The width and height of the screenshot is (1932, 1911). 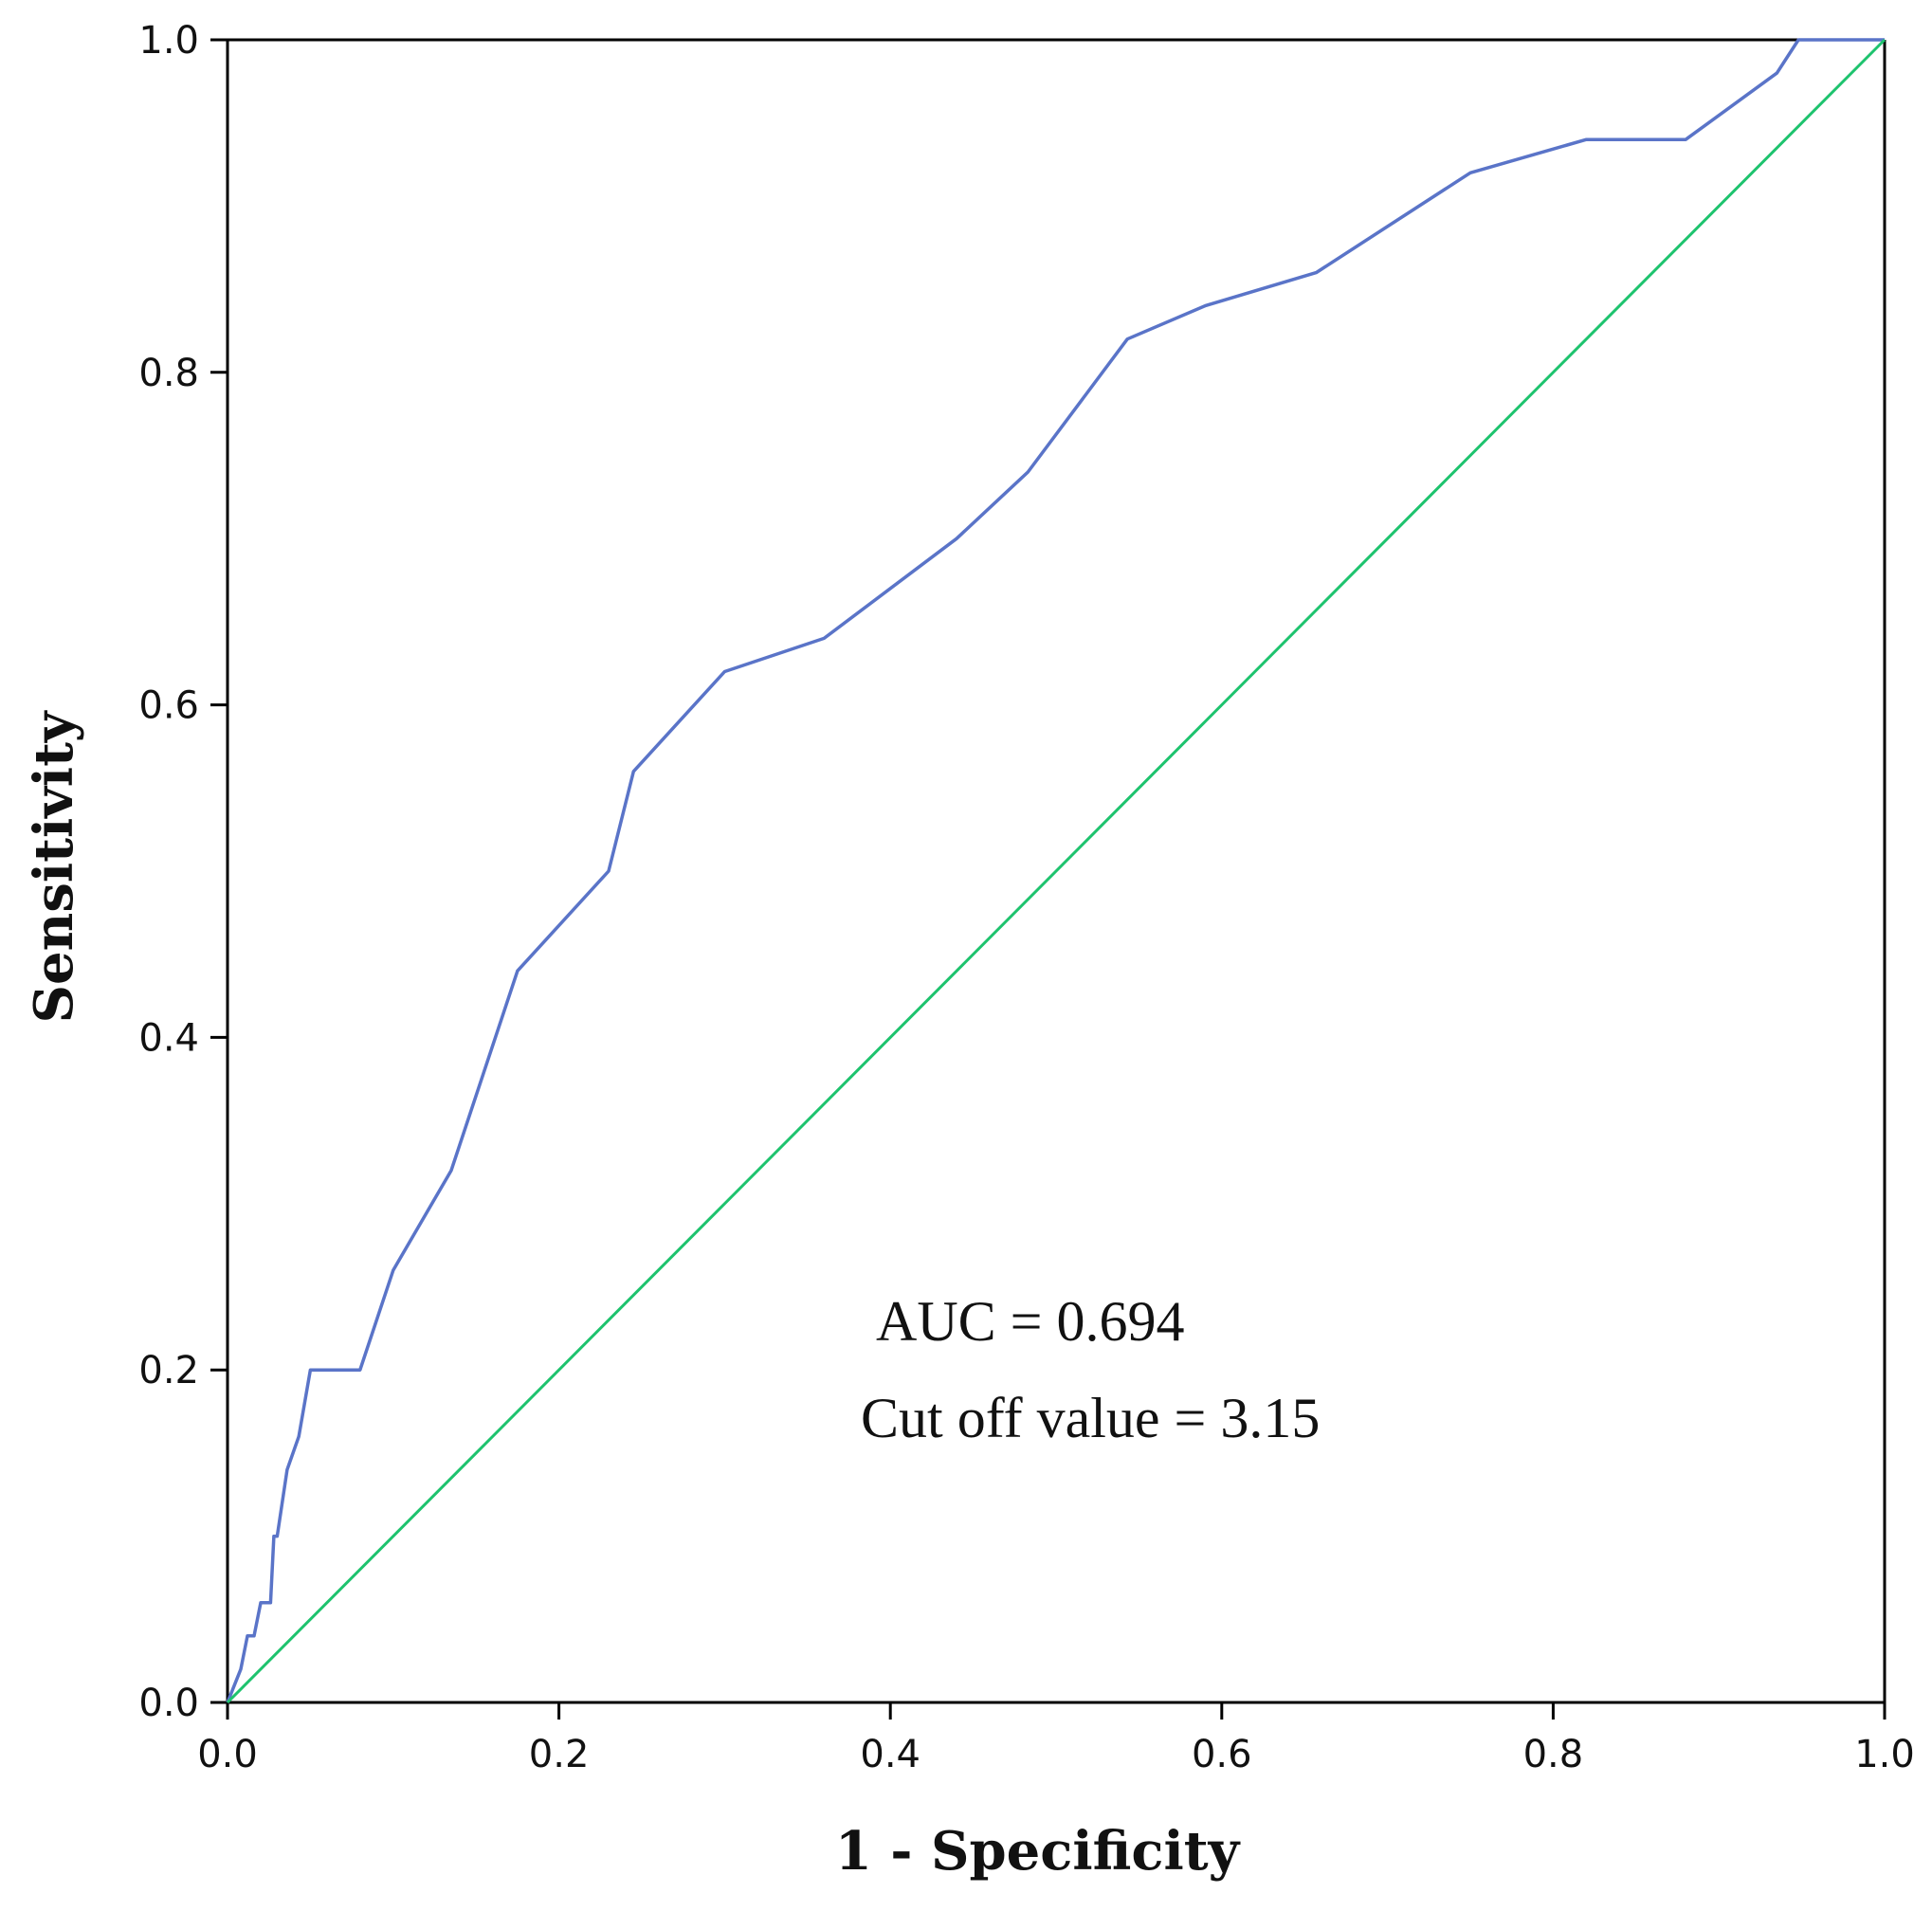 I want to click on x-tick-label: 0.6, so click(x=1222, y=1754).